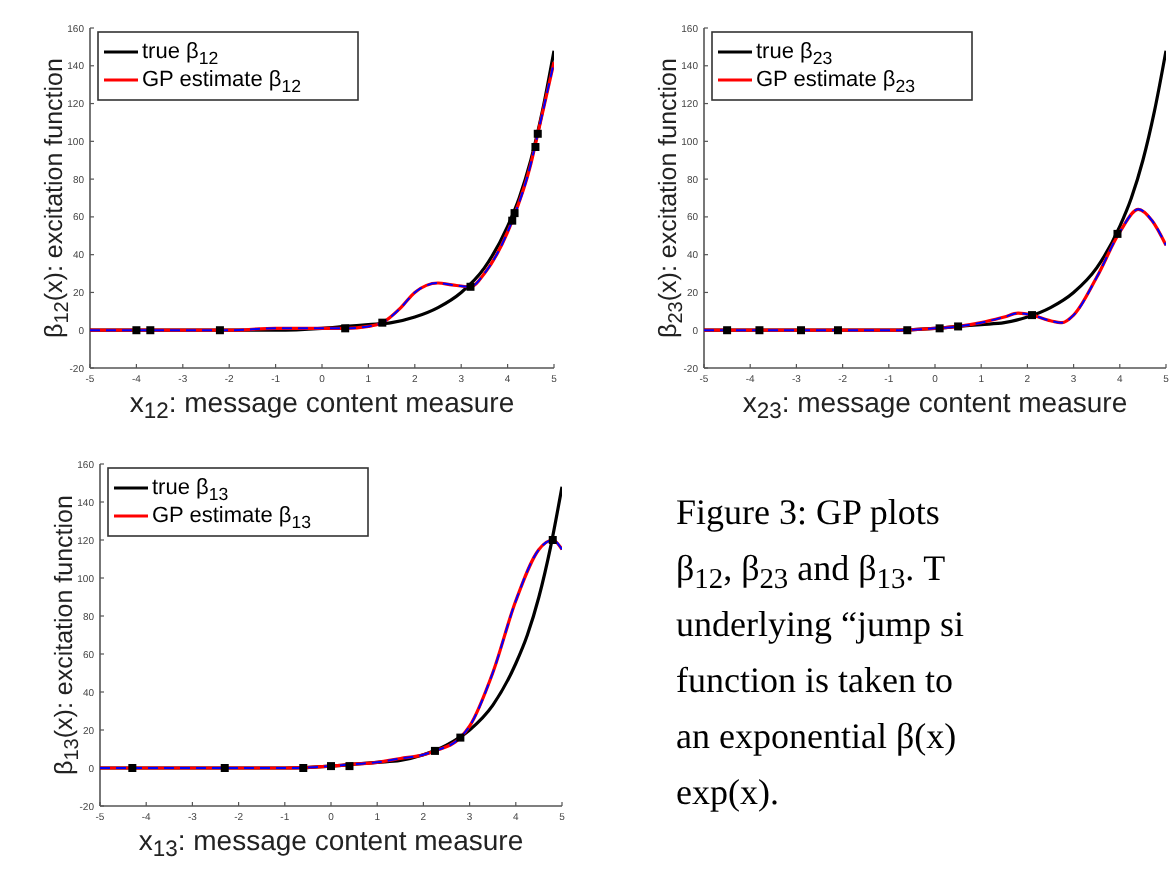 This screenshot has height=870, width=1170. What do you see at coordinates (190, 490) in the screenshot?
I see `legend-label: true β$_{13}$` at bounding box center [190, 490].